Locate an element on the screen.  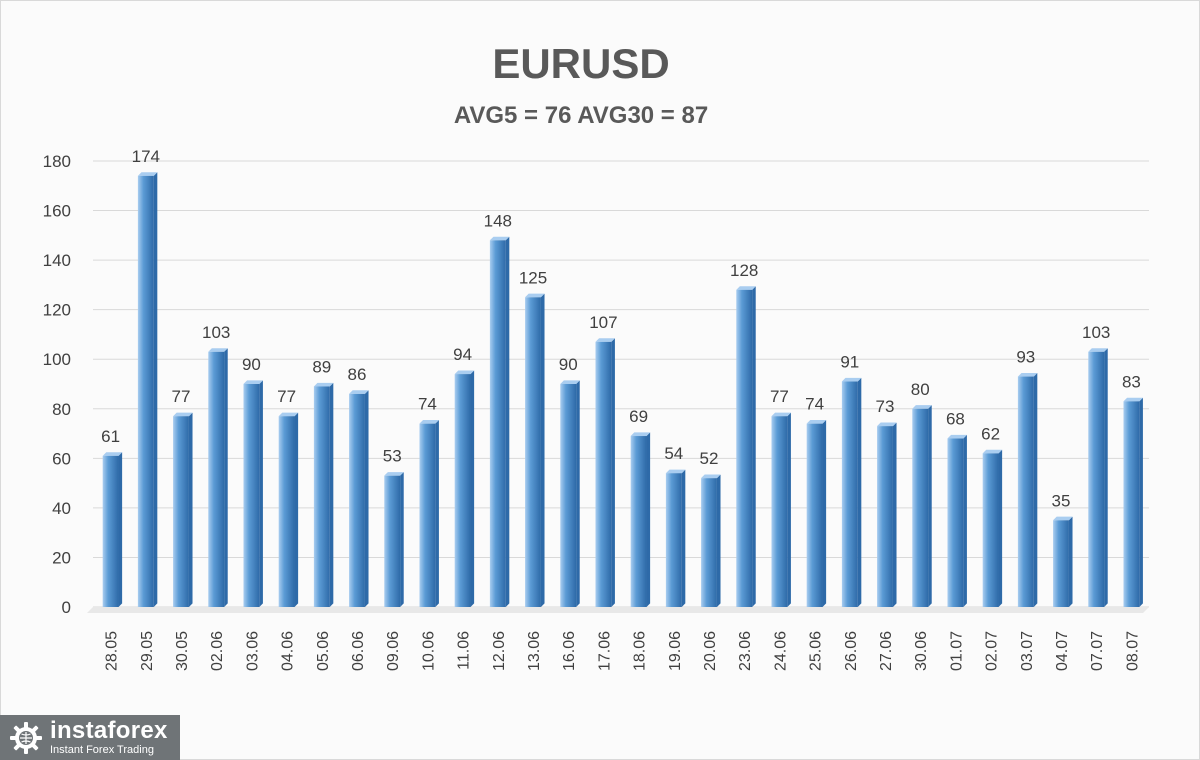
data-label: 103 is located at coordinates (1096, 332).